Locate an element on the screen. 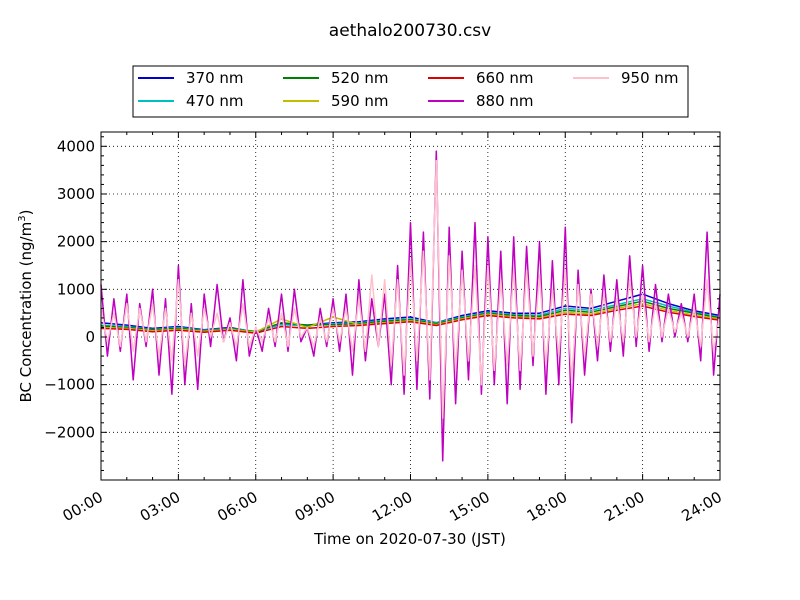  x-tick-label: 18:00 is located at coordinates (547, 506).